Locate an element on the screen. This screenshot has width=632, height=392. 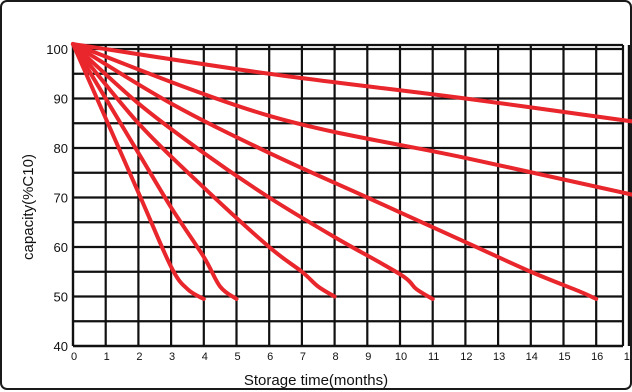
y-tick-label: 70 is located at coordinates (61, 198).